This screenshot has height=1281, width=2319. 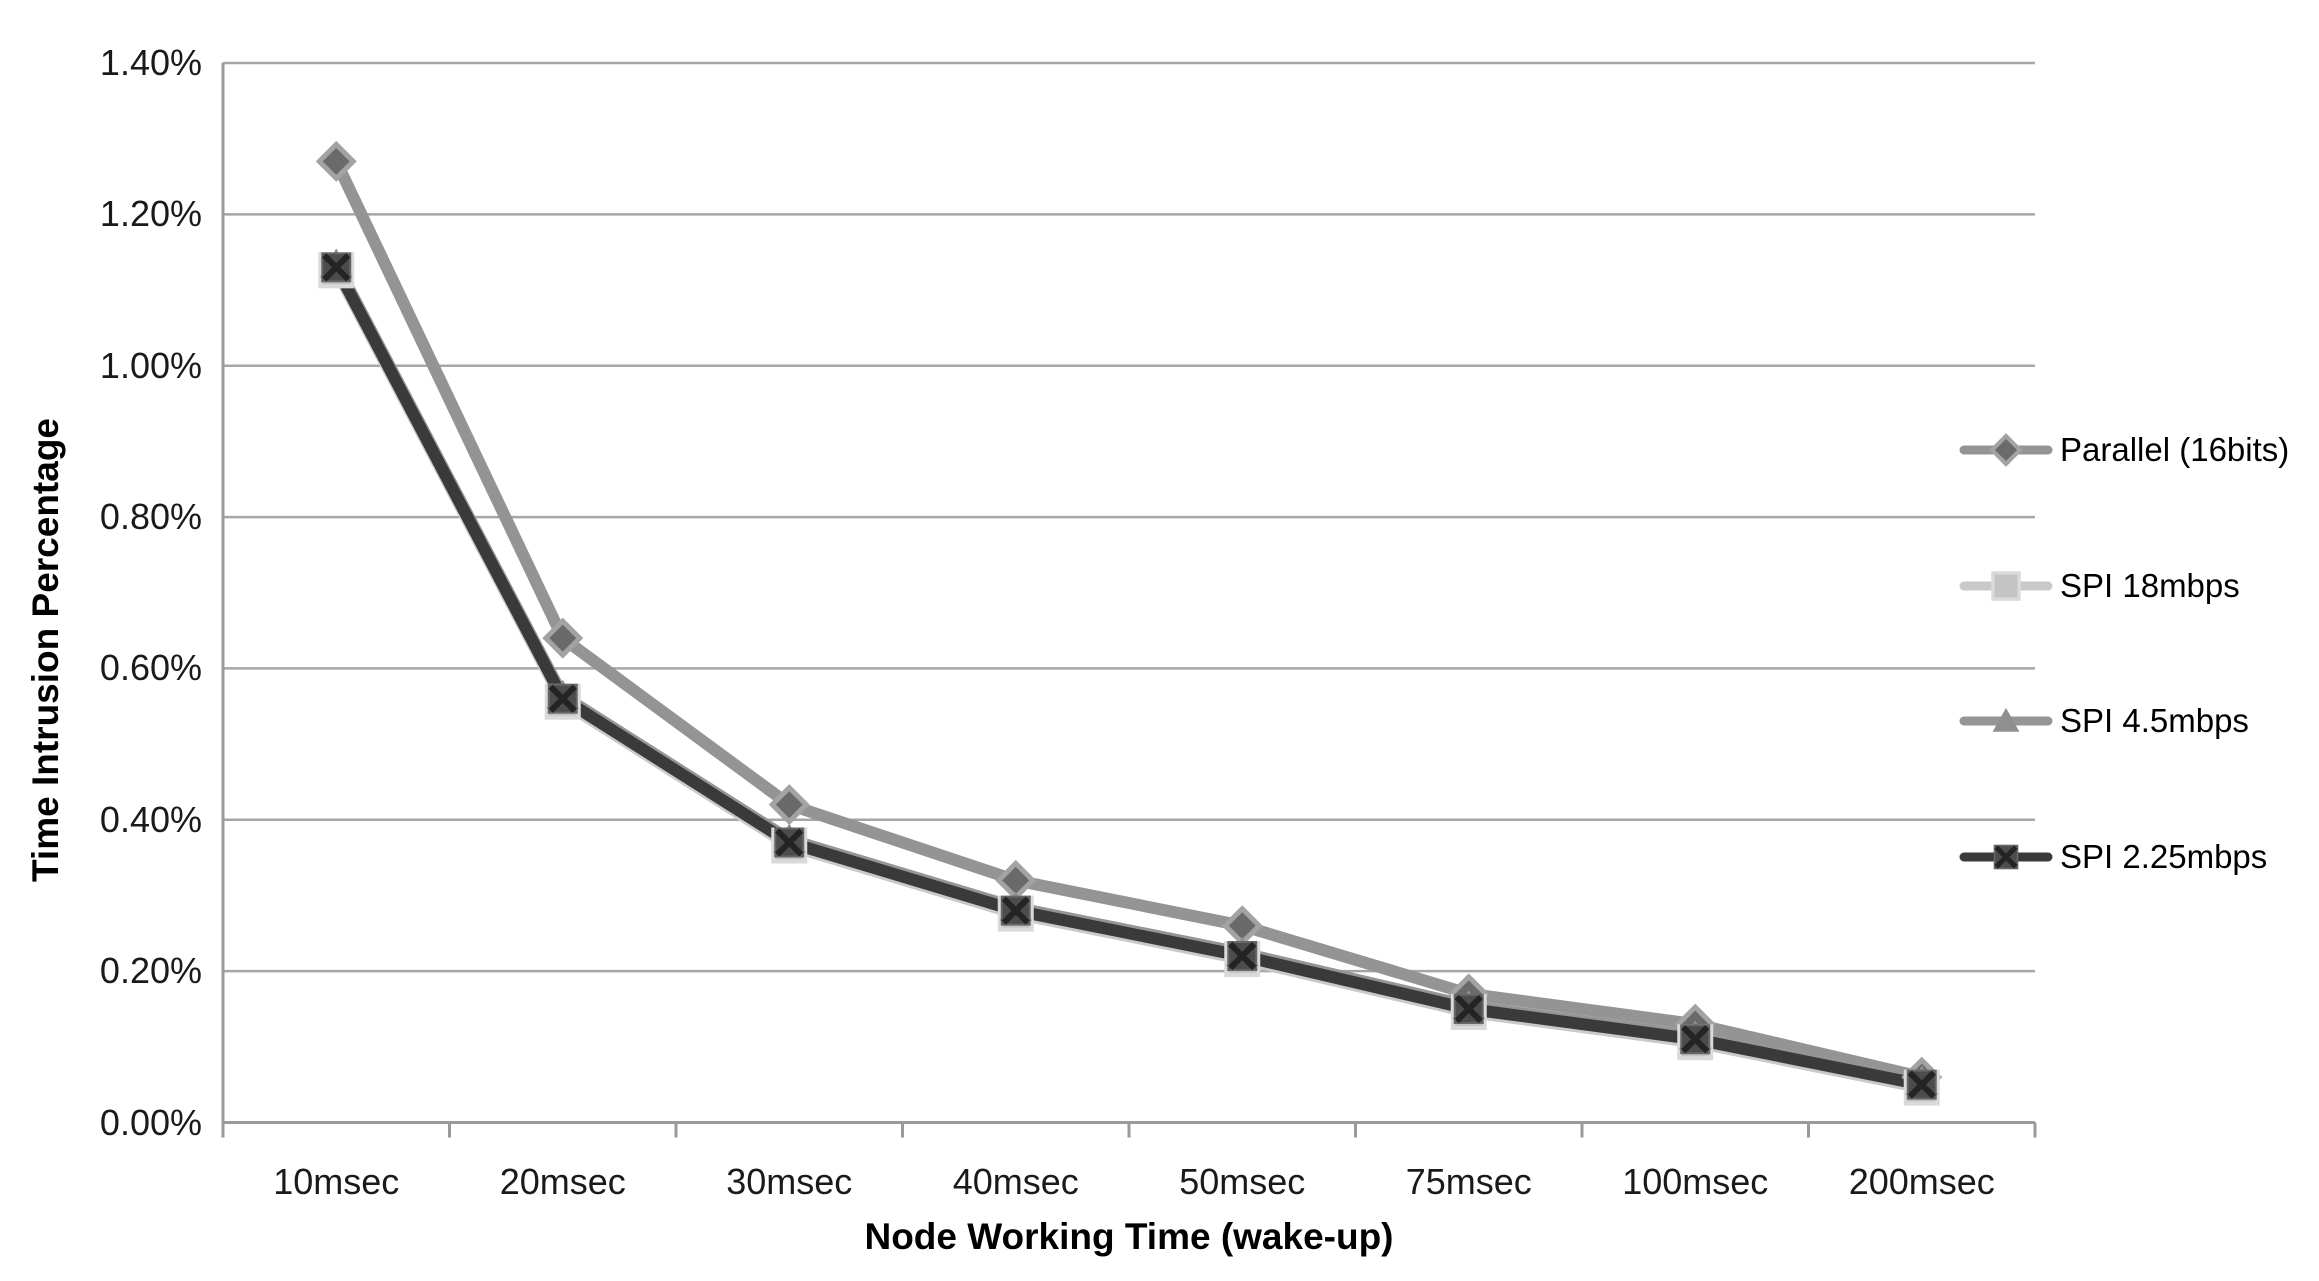 I want to click on legend-item-parallel-16bits: Parallel (16bits), so click(x=2122, y=450).